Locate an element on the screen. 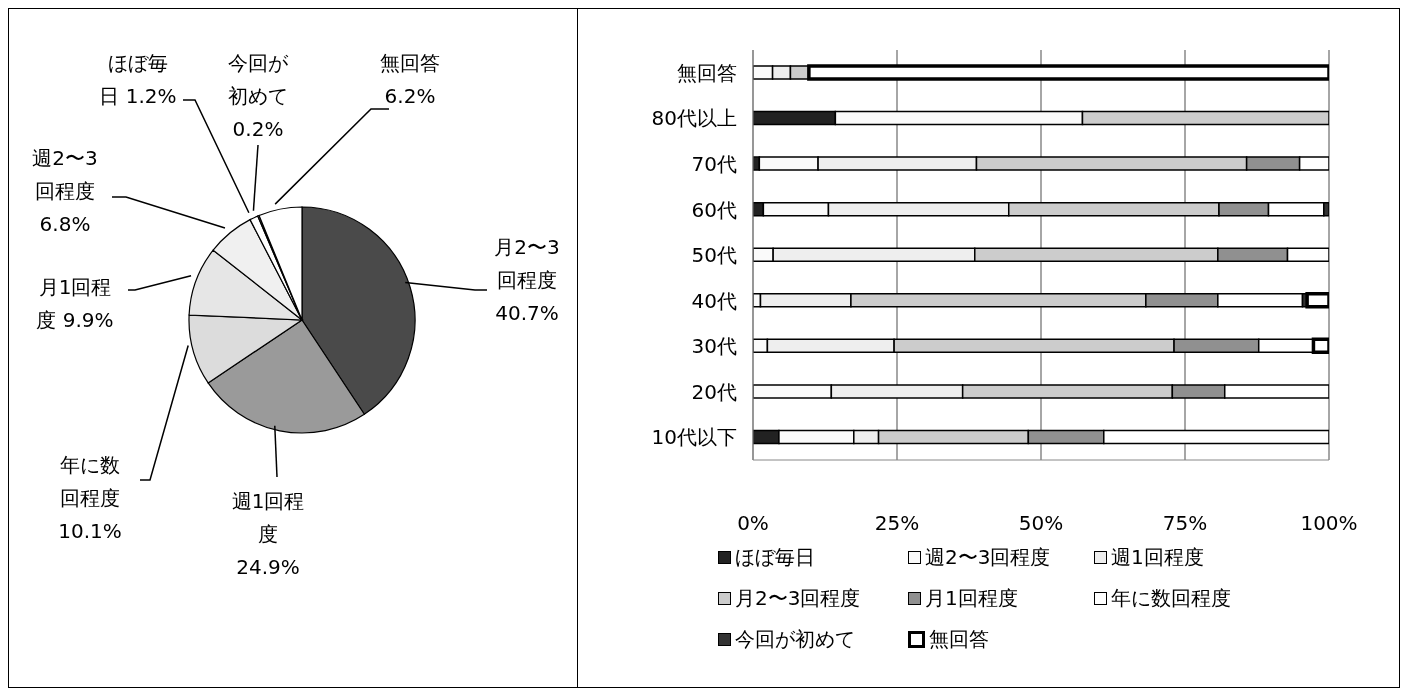 The image size is (1410, 700). legend-label: 今回が初めて is located at coordinates (795, 639).